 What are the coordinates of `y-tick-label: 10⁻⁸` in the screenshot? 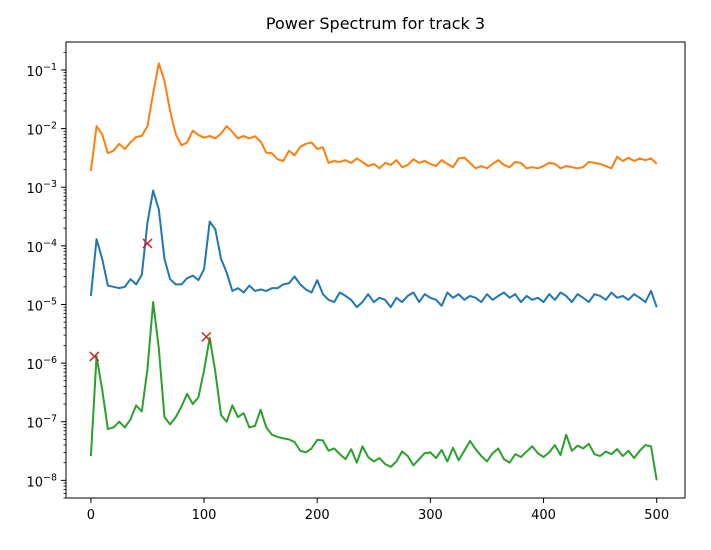 It's located at (41, 481).